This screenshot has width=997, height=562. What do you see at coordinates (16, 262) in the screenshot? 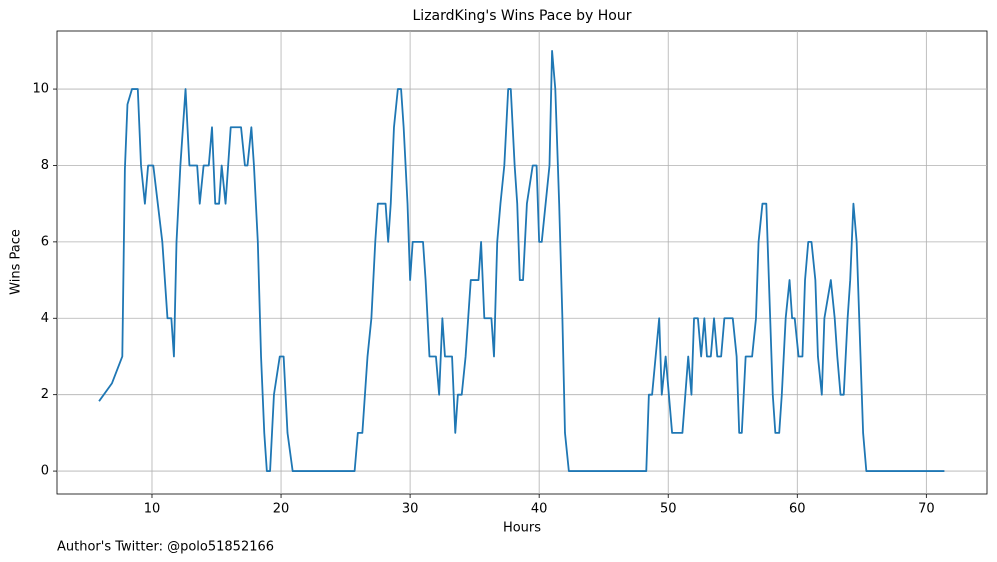
I see `y-axis-label: Wins Pace` at bounding box center [16, 262].